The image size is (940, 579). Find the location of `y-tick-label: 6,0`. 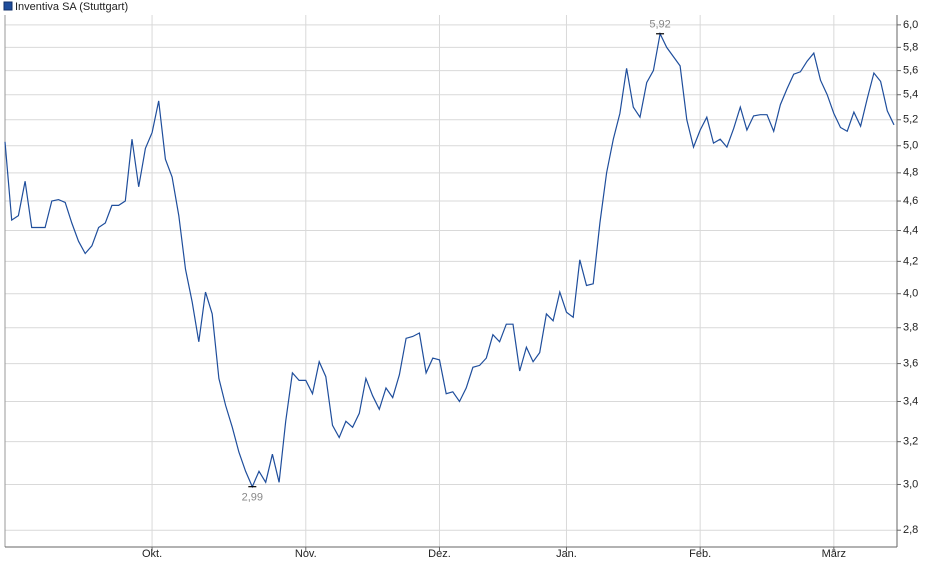

y-tick-label: 6,0 is located at coordinates (910, 25).